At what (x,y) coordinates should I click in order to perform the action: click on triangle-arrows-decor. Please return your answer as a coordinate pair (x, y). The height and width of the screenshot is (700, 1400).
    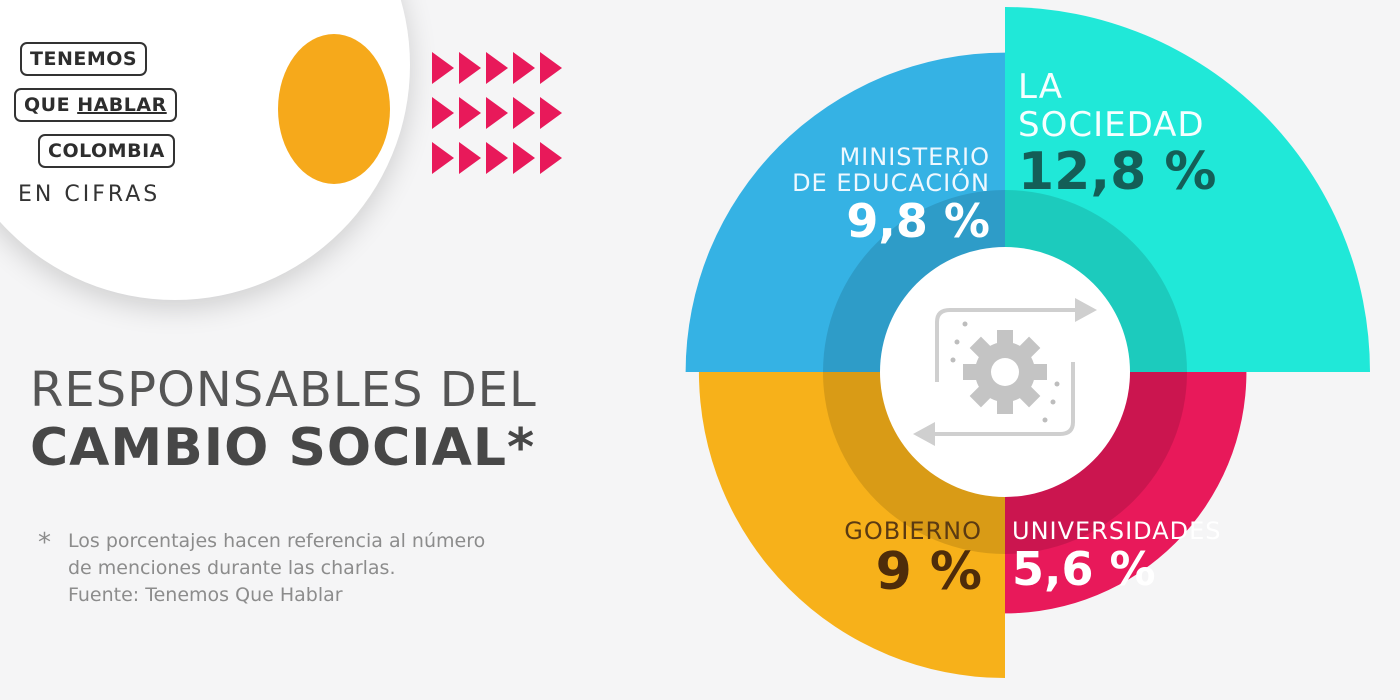
    Looking at the image, I should click on (500, 113).